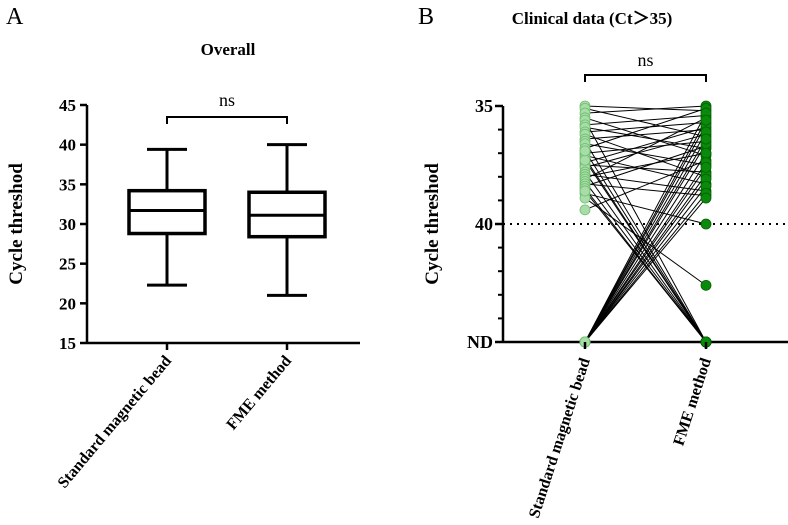 This screenshot has width=788, height=525. I want to click on box, so click(167, 212).